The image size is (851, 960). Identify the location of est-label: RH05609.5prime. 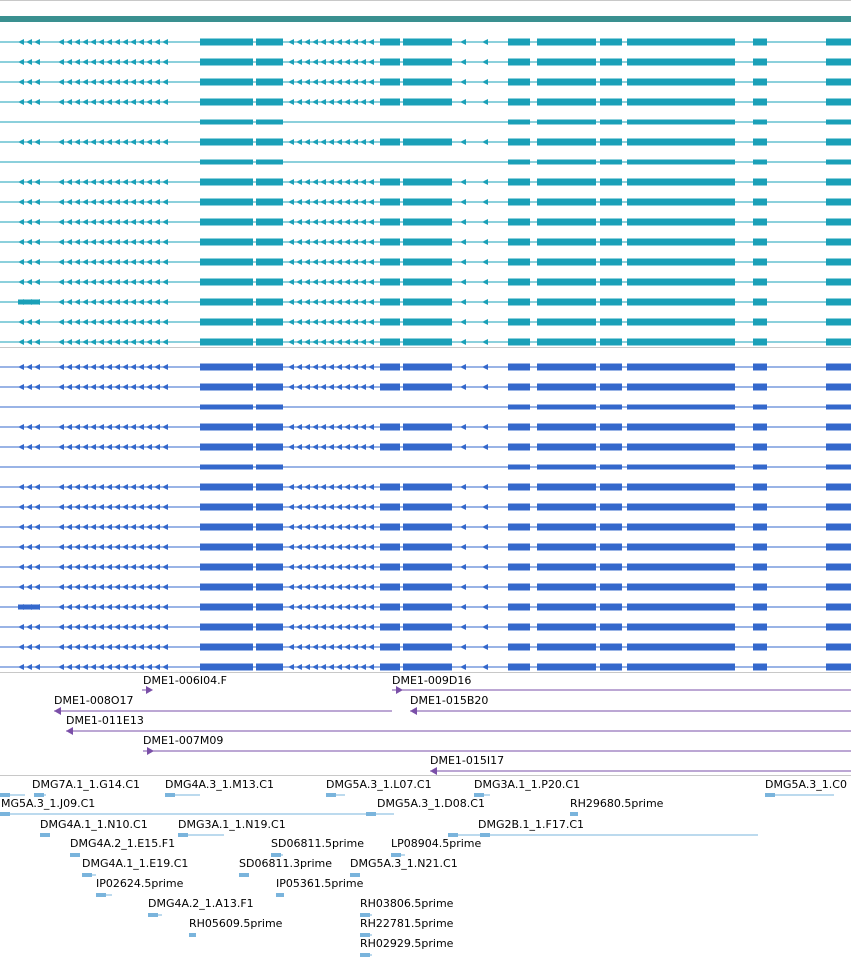
(236, 923).